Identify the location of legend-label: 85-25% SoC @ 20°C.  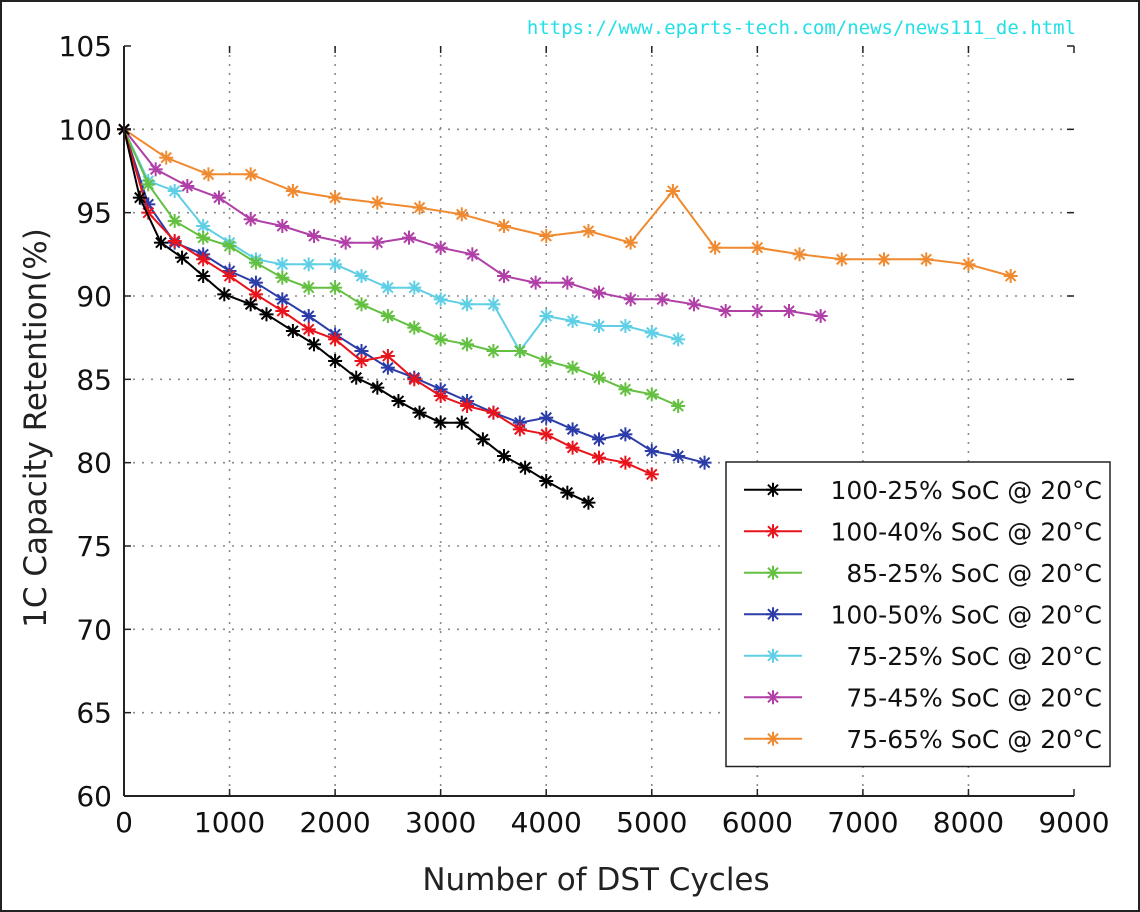
(974, 573).